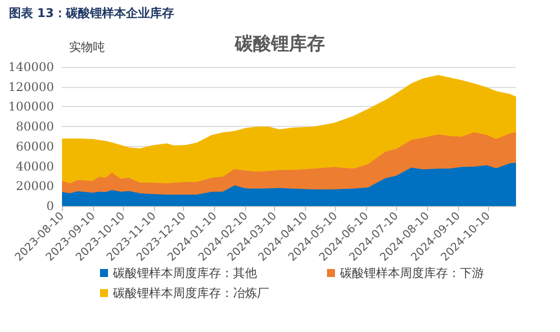 This screenshot has height=332, width=560. I want to click on y-tick-label: 40000, so click(35, 166).